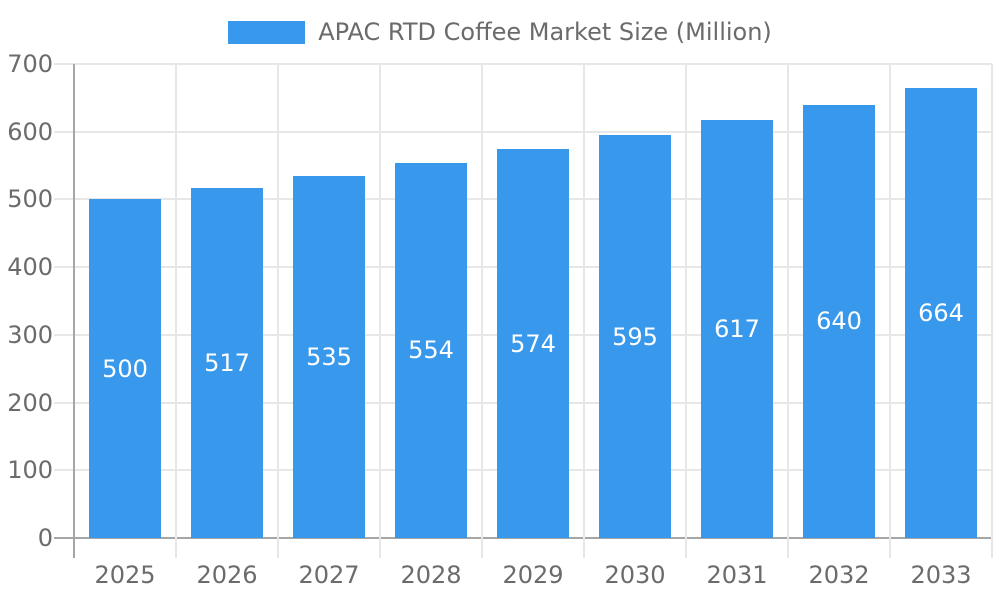  I want to click on y-tick-label: 300, so click(30, 334).